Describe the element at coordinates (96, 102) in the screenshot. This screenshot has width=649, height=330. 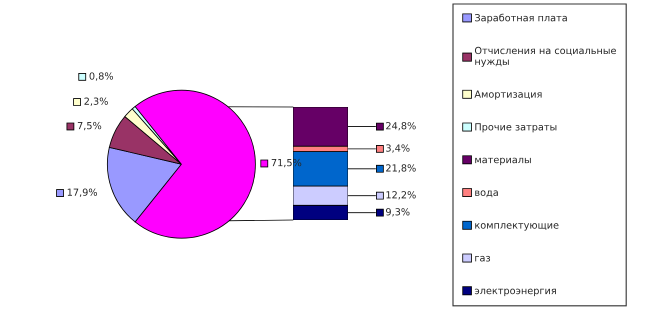
I see `data-label: 2,3%` at that location.